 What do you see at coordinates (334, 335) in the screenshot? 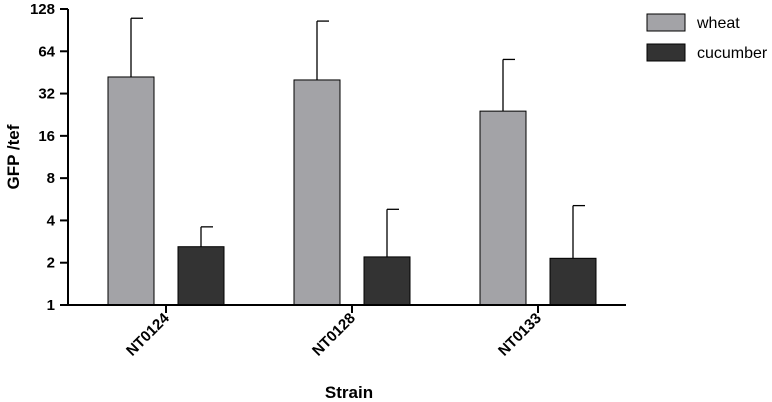
I see `x-tick-label: NT0128` at bounding box center [334, 335].